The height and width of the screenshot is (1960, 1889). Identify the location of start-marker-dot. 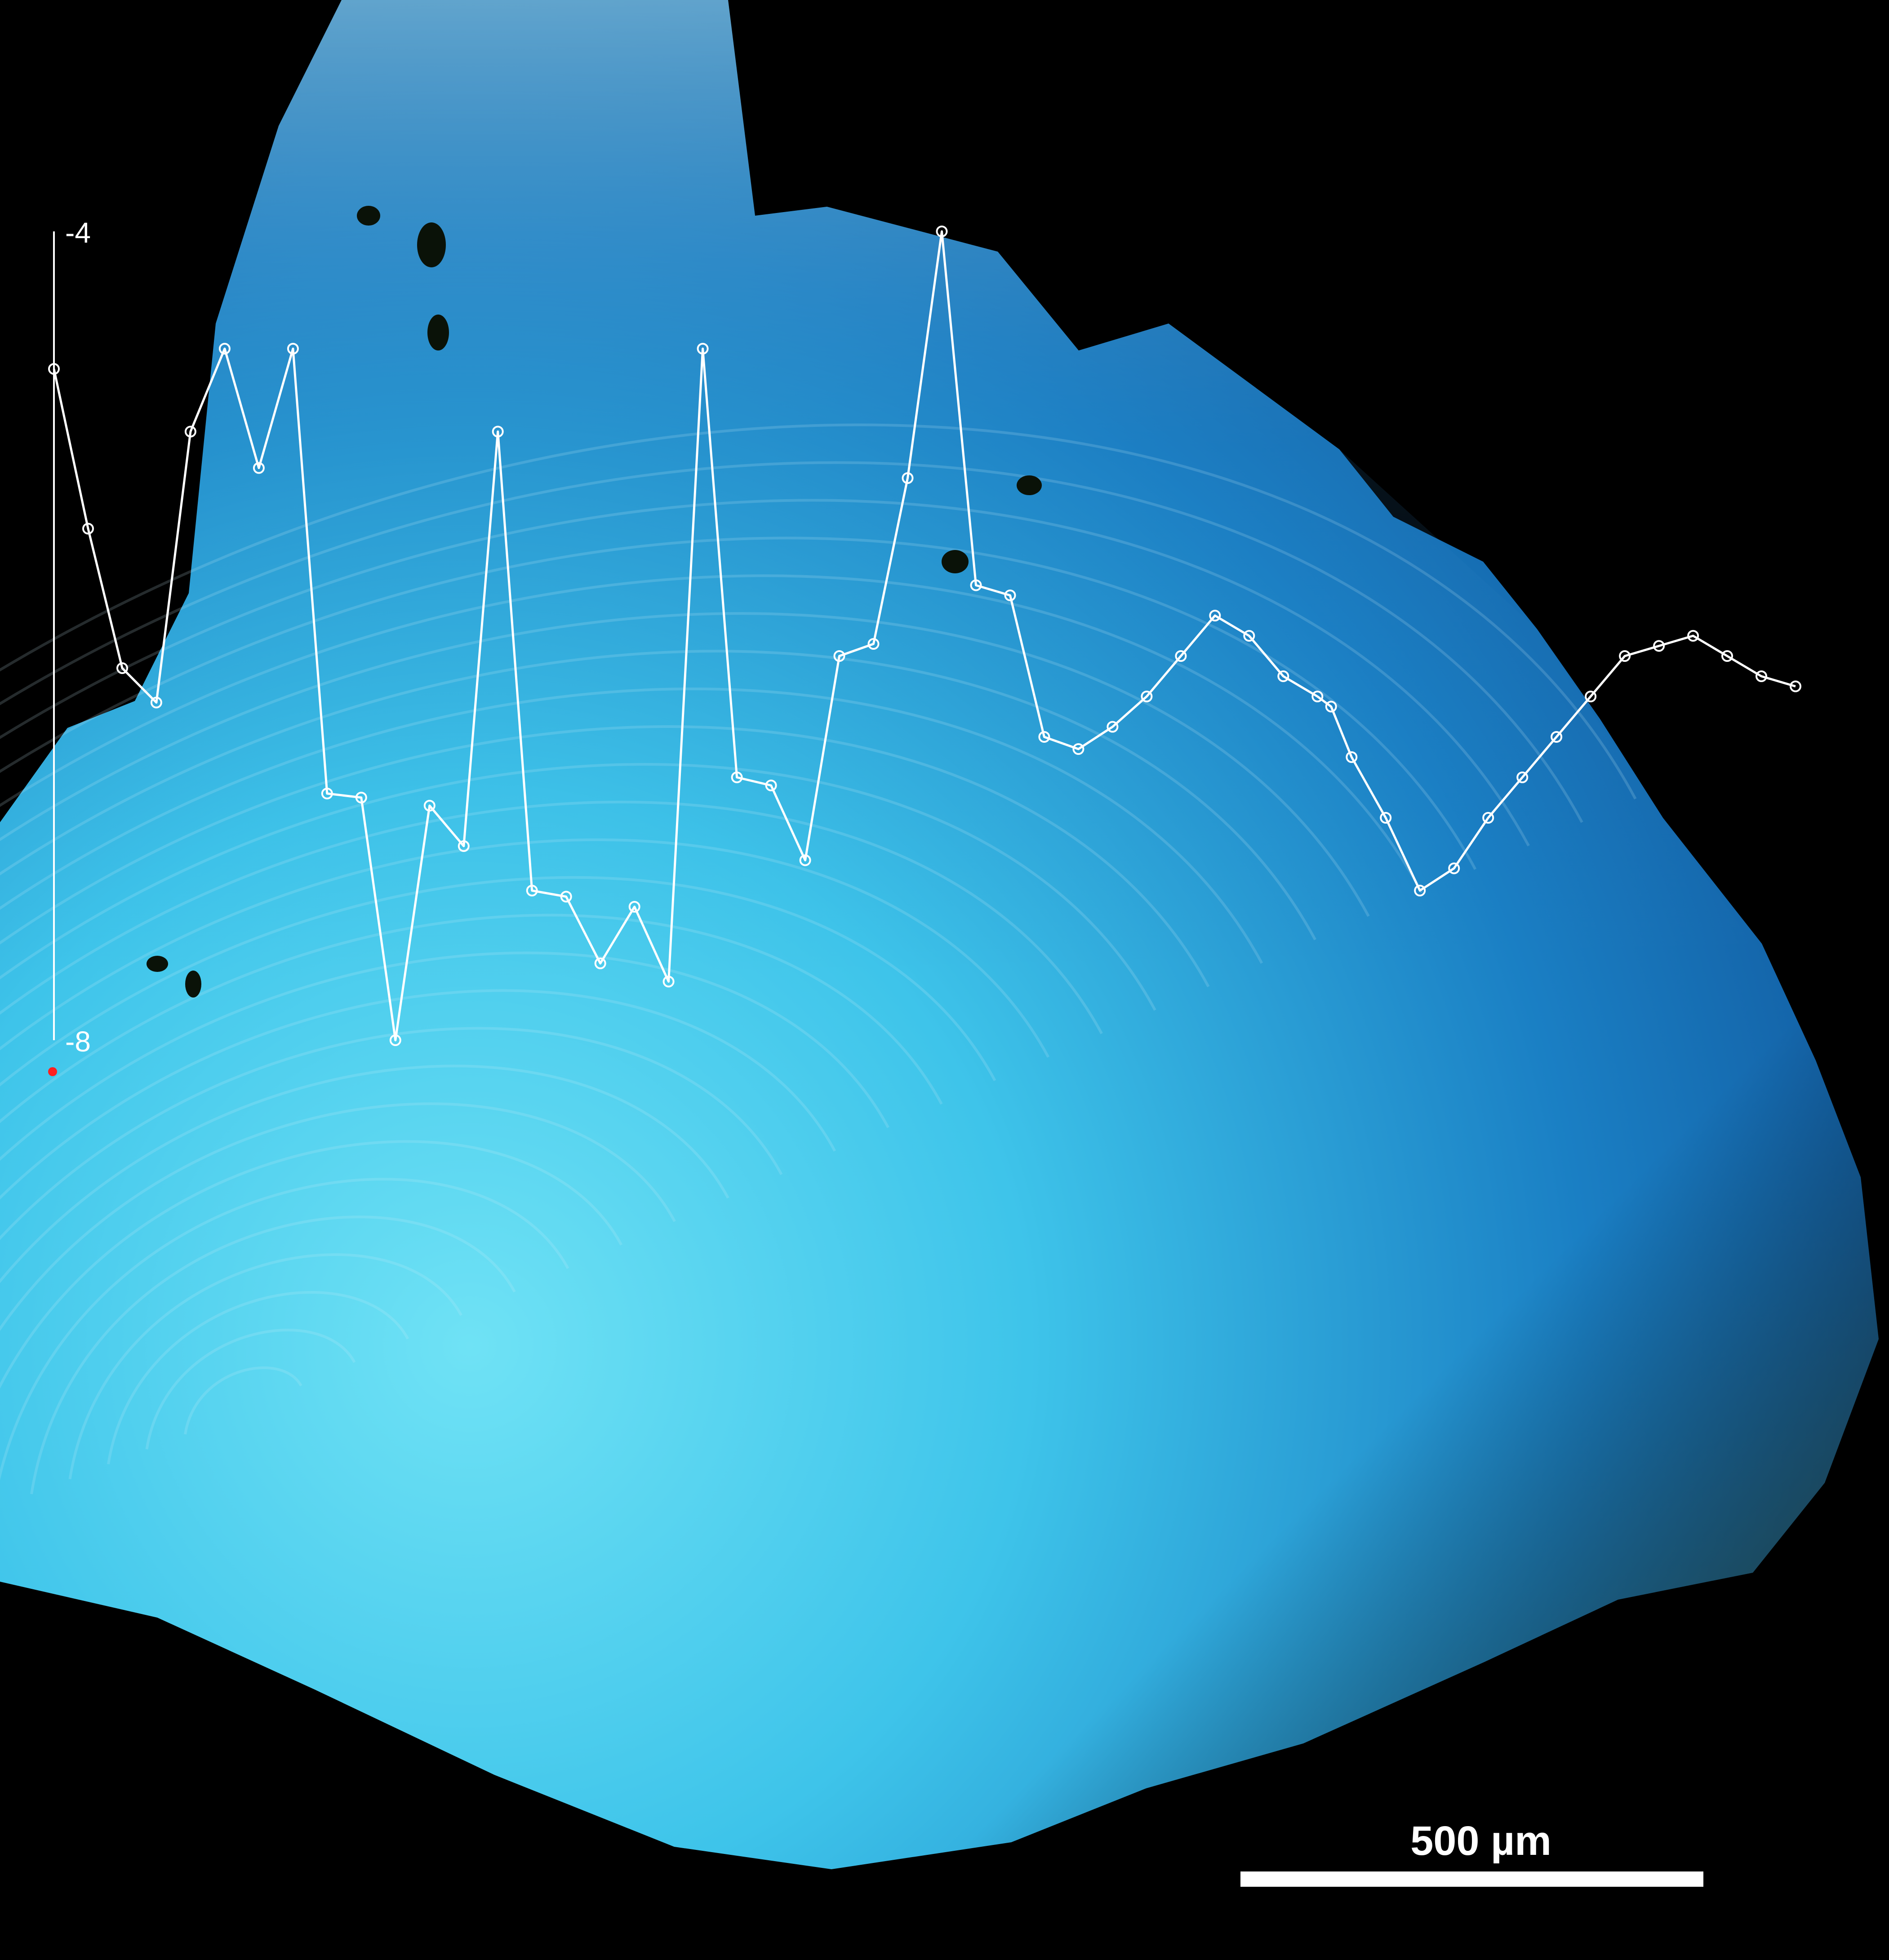
(52, 1071).